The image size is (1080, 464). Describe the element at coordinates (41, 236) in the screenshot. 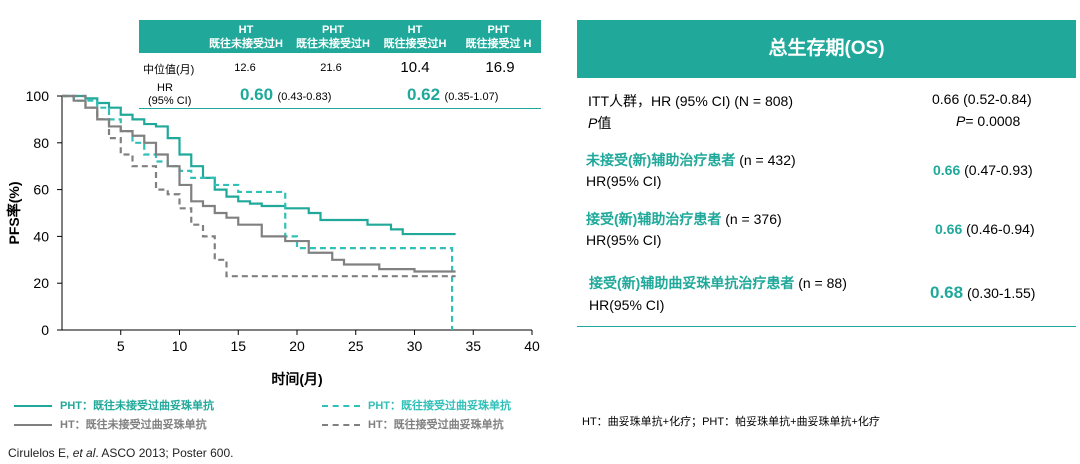

I see `y-tick-label: 40` at that location.